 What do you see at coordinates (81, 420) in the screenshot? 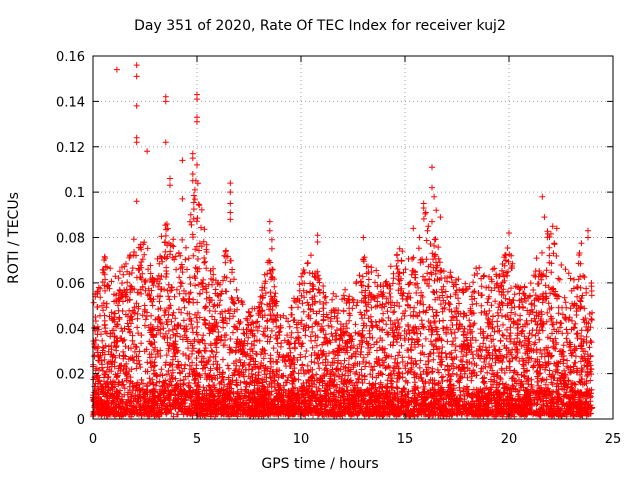
I see `y-tick-label: 0` at bounding box center [81, 420].